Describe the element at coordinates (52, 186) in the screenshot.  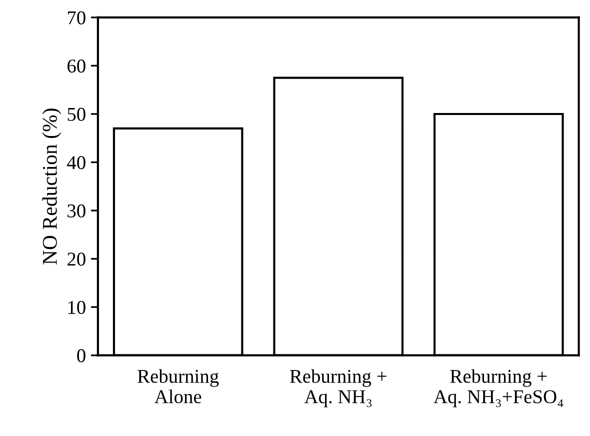
I see `y-axis-title: NO Reduction (%)` at that location.